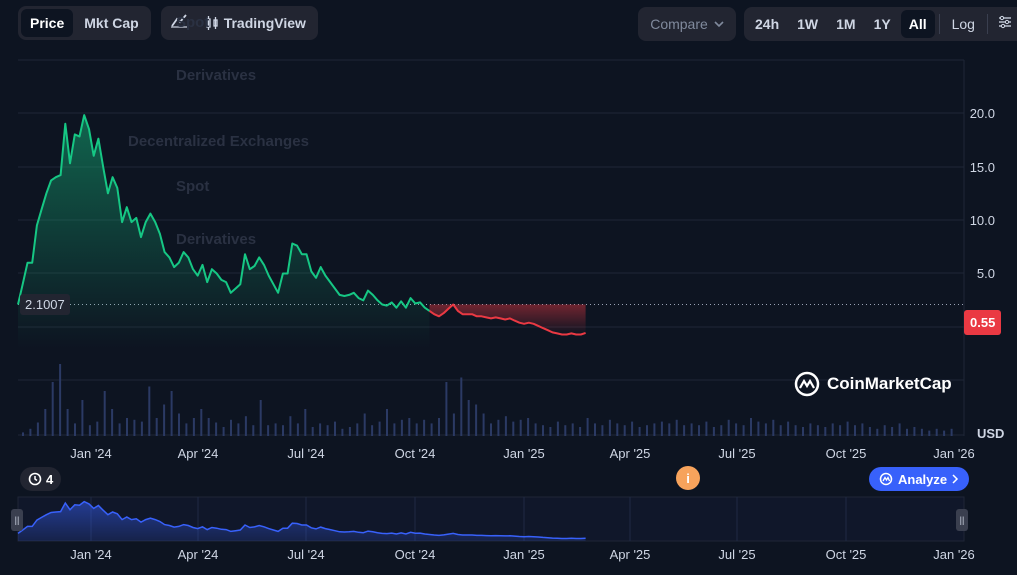  What do you see at coordinates (954, 453) in the screenshot?
I see `x-tick-label: Jan '26` at bounding box center [954, 453].